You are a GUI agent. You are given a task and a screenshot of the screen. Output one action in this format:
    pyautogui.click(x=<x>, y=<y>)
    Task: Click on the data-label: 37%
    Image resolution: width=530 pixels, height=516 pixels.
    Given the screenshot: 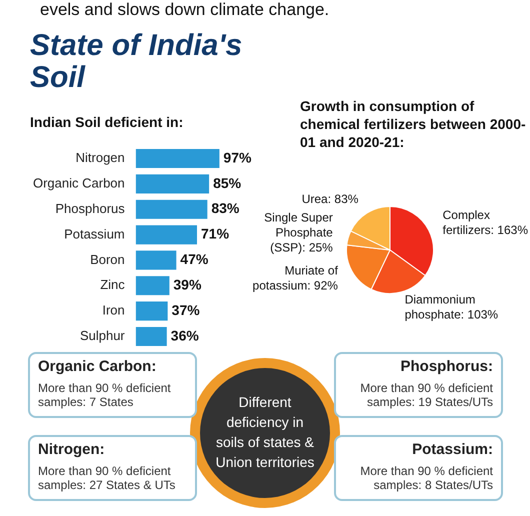 What is the action you would take?
    pyautogui.click(x=186, y=310)
    